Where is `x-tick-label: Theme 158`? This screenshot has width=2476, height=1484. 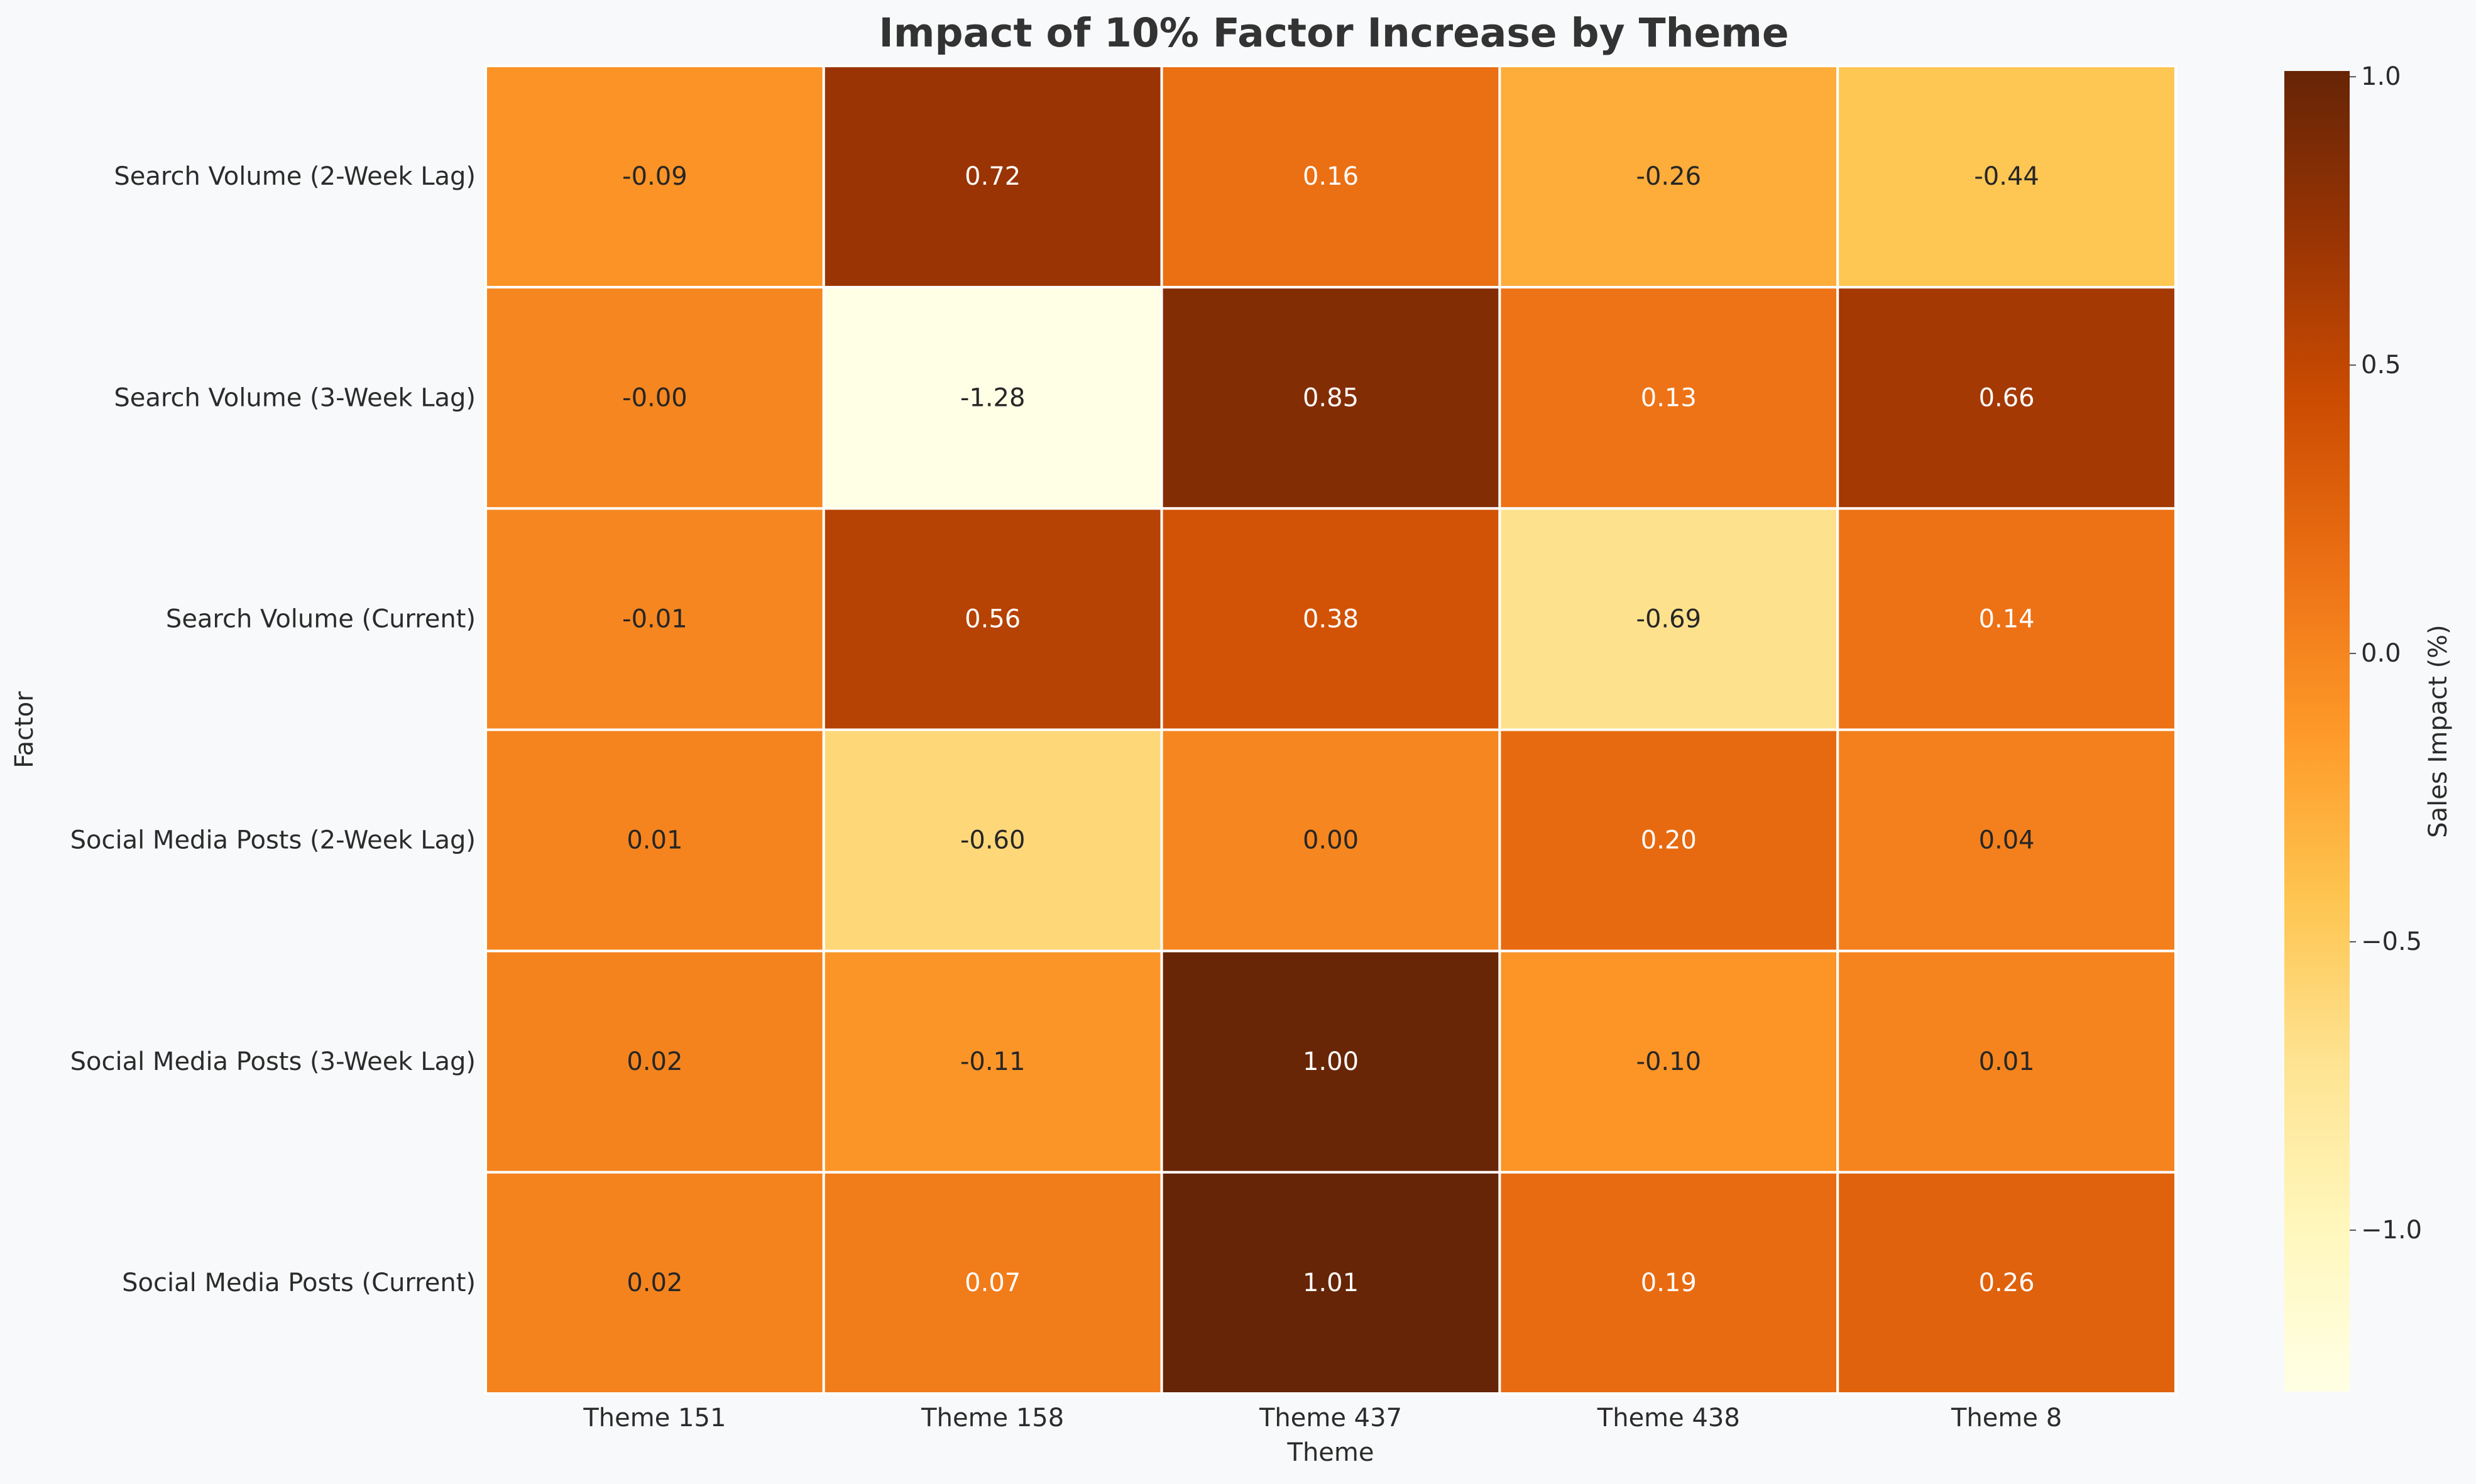 x-tick-label: Theme 158 is located at coordinates (993, 1418).